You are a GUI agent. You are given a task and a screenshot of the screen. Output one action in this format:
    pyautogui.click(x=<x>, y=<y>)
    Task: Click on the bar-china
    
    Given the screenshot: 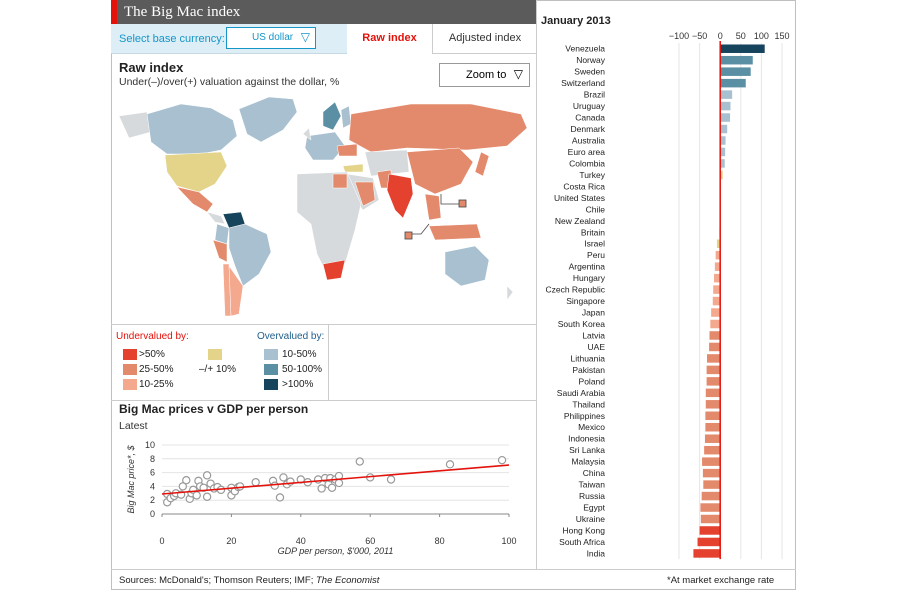 What is the action you would take?
    pyautogui.click(x=711, y=473)
    